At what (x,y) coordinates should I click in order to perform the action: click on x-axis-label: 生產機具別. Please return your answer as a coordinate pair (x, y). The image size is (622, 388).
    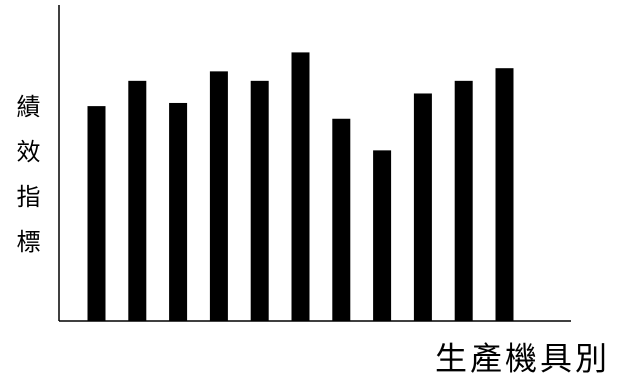
    Looking at the image, I should click on (522, 358).